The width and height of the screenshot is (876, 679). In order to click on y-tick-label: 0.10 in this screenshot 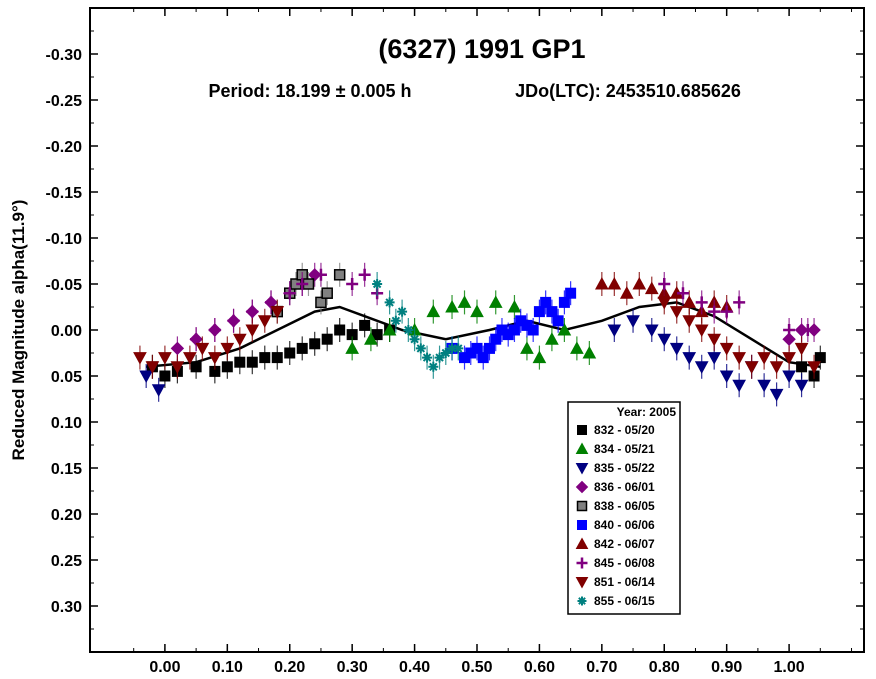, I will do `click(66, 423)`.